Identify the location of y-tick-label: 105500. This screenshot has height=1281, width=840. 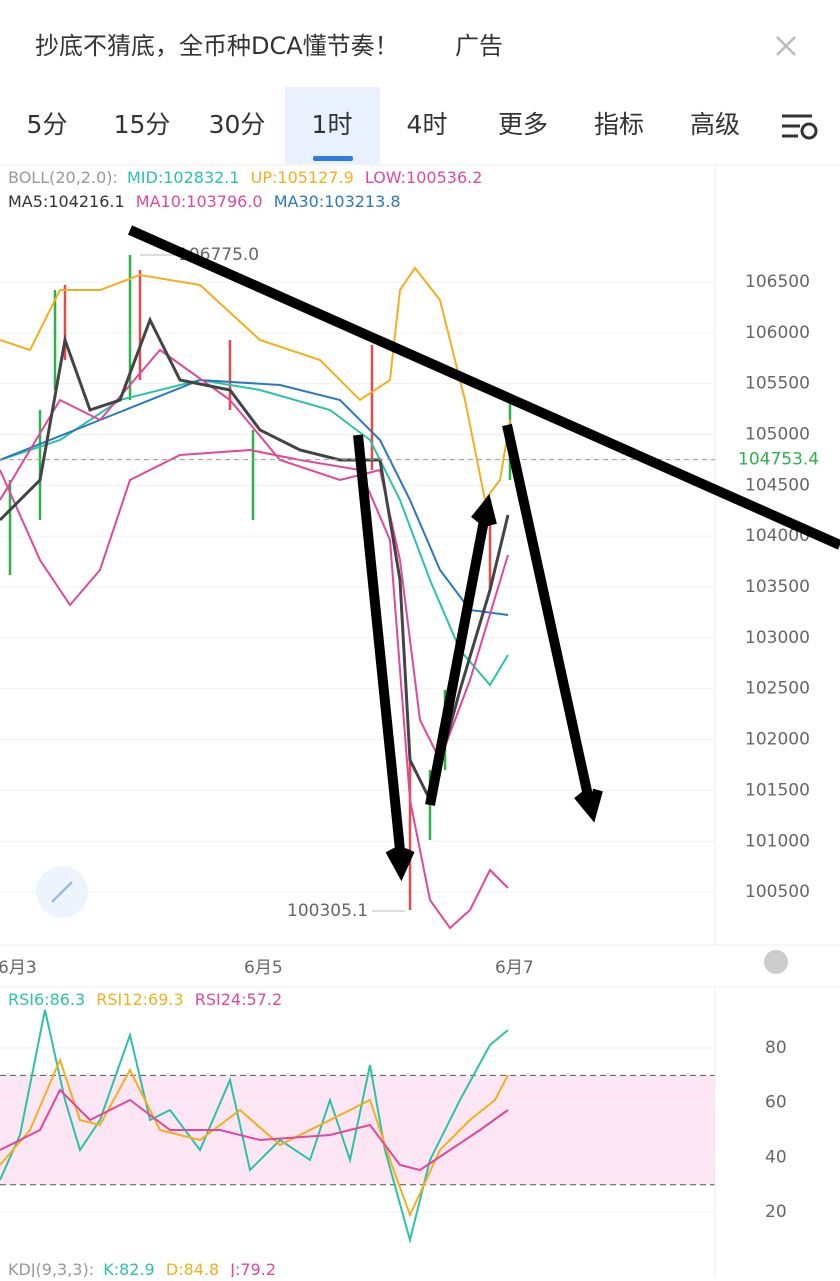
(777, 384).